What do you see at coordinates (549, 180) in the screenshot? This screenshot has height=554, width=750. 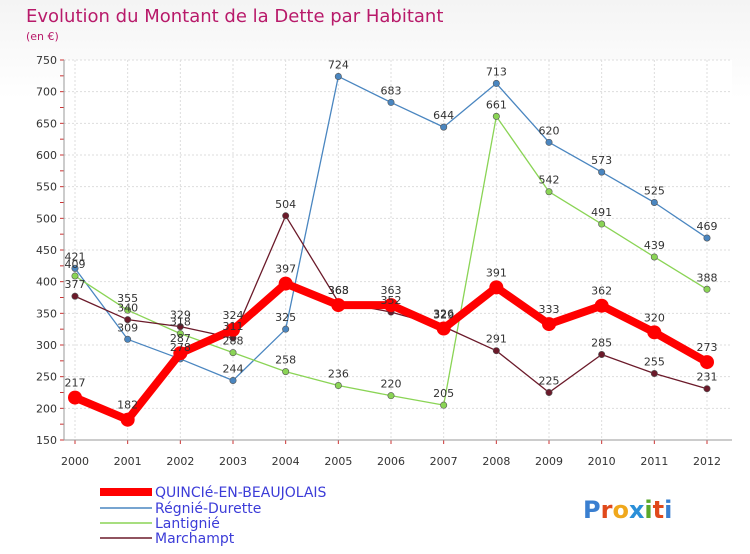 I see `data-label: 542` at bounding box center [549, 180].